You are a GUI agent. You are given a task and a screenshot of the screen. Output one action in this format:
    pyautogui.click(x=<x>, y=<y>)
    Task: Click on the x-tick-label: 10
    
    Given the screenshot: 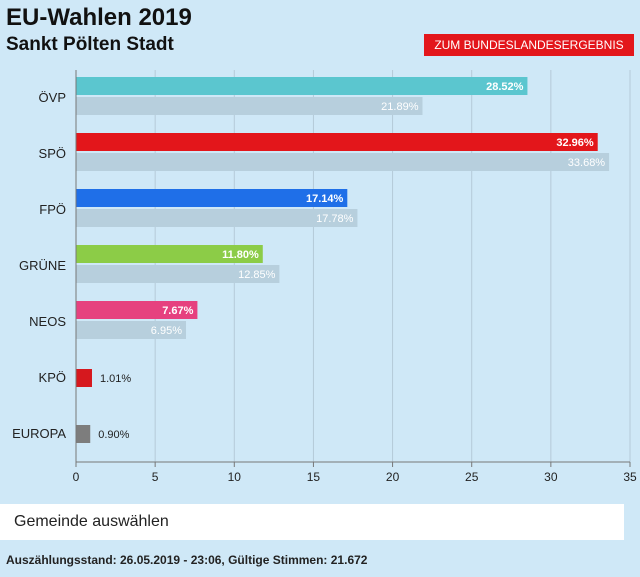 What is the action you would take?
    pyautogui.click(x=235, y=477)
    